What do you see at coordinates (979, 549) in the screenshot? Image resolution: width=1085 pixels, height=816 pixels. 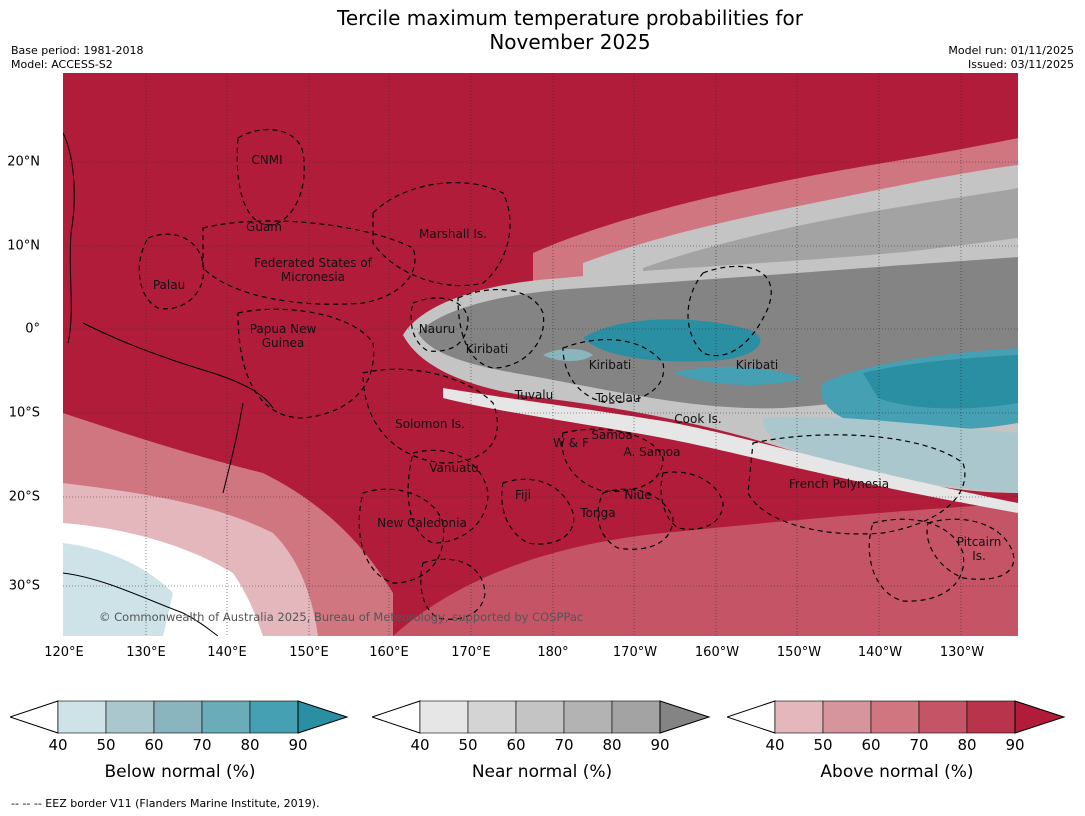 I see `region-label: Pitcairn Is.` at bounding box center [979, 549].